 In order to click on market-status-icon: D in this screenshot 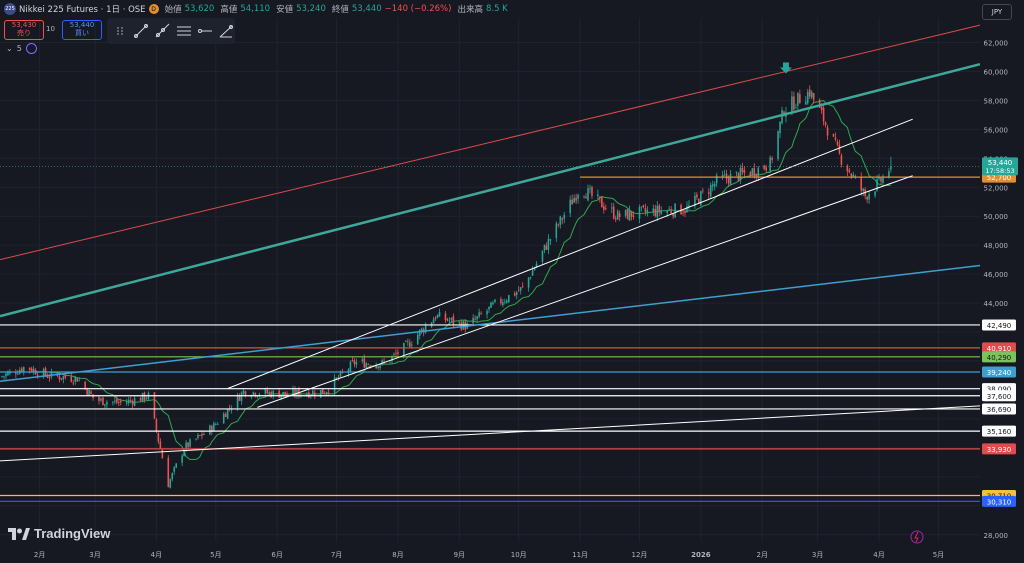, I will do `click(153, 9)`.